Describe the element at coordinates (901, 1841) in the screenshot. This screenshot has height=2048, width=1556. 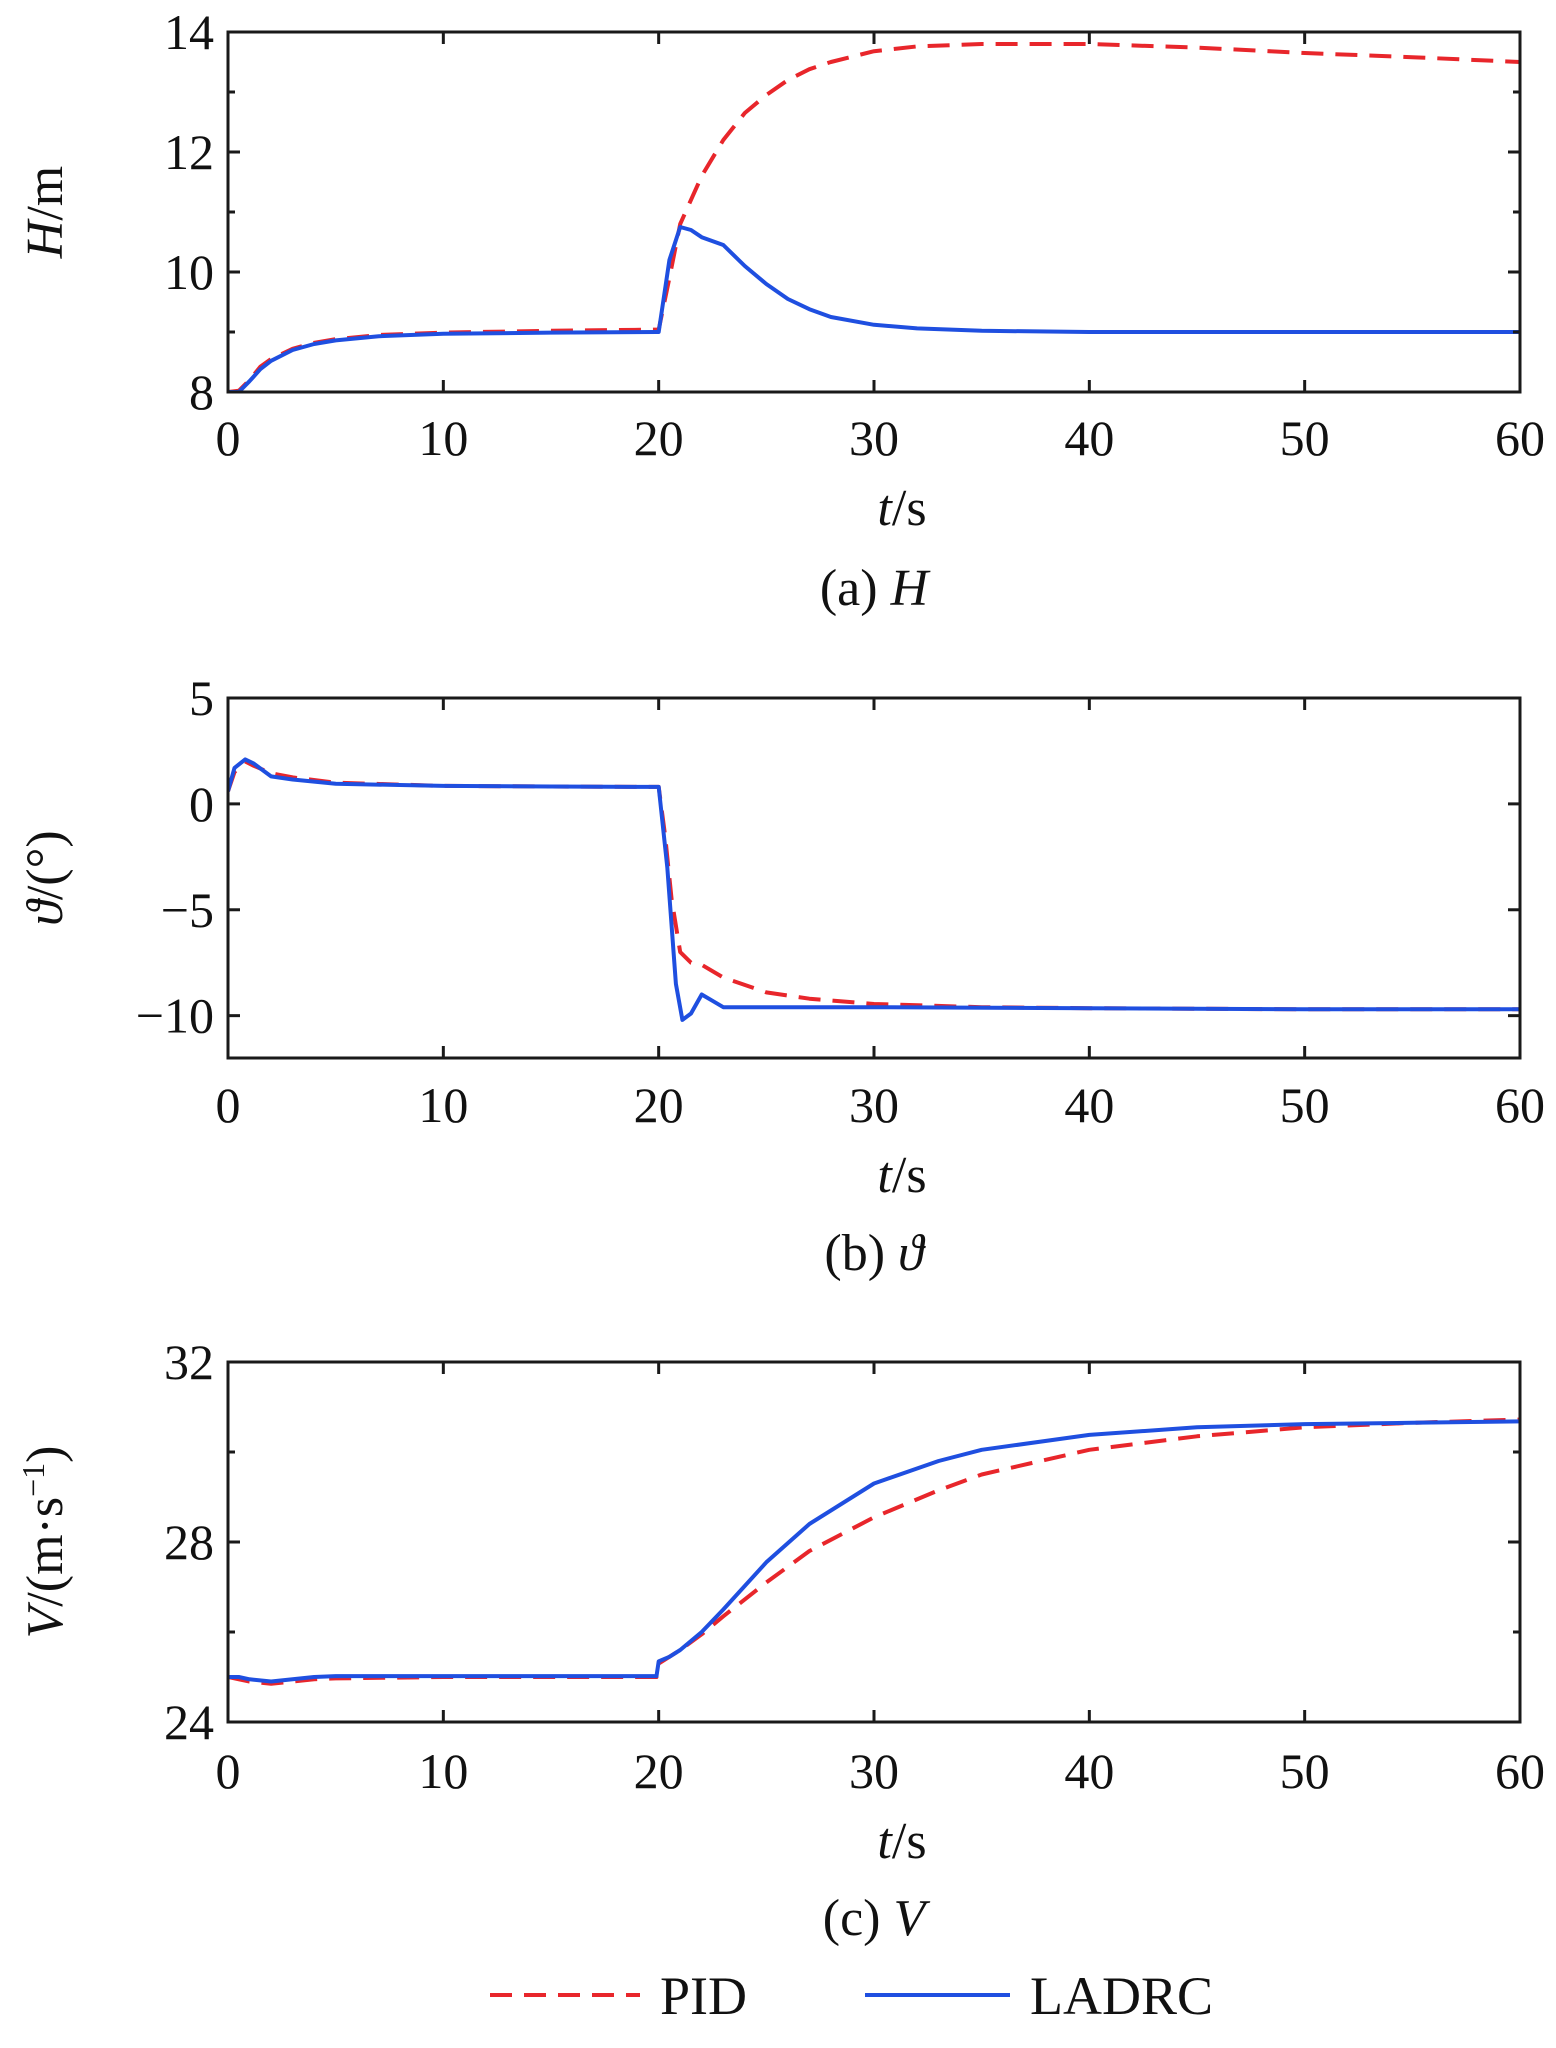
I see `xlabel-V: t/s` at that location.